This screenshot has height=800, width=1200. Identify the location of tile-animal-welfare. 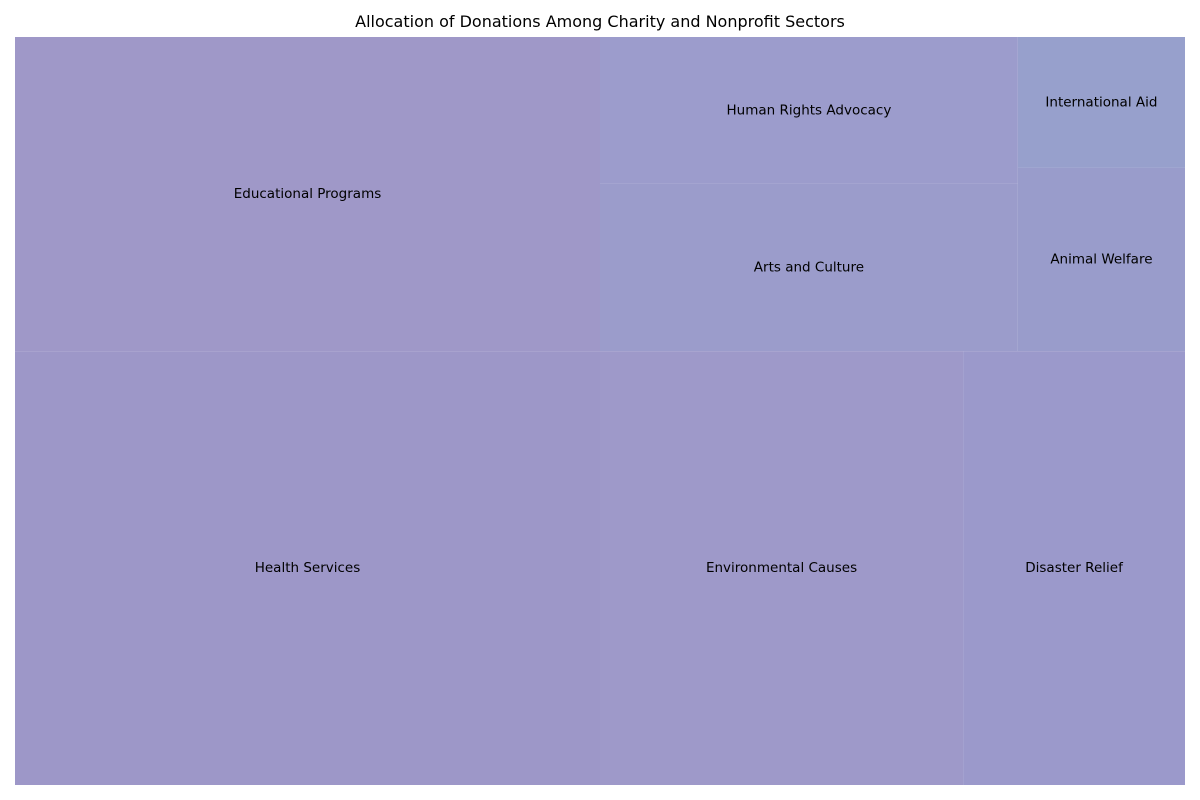
(1101, 259).